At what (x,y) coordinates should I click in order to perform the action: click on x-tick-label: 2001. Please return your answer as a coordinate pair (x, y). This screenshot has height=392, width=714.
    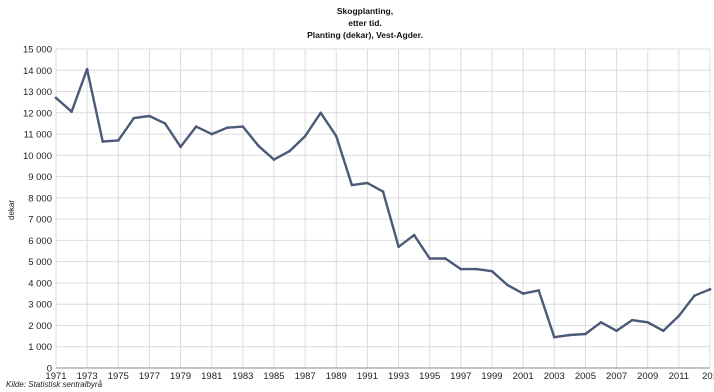
    Looking at the image, I should click on (523, 376).